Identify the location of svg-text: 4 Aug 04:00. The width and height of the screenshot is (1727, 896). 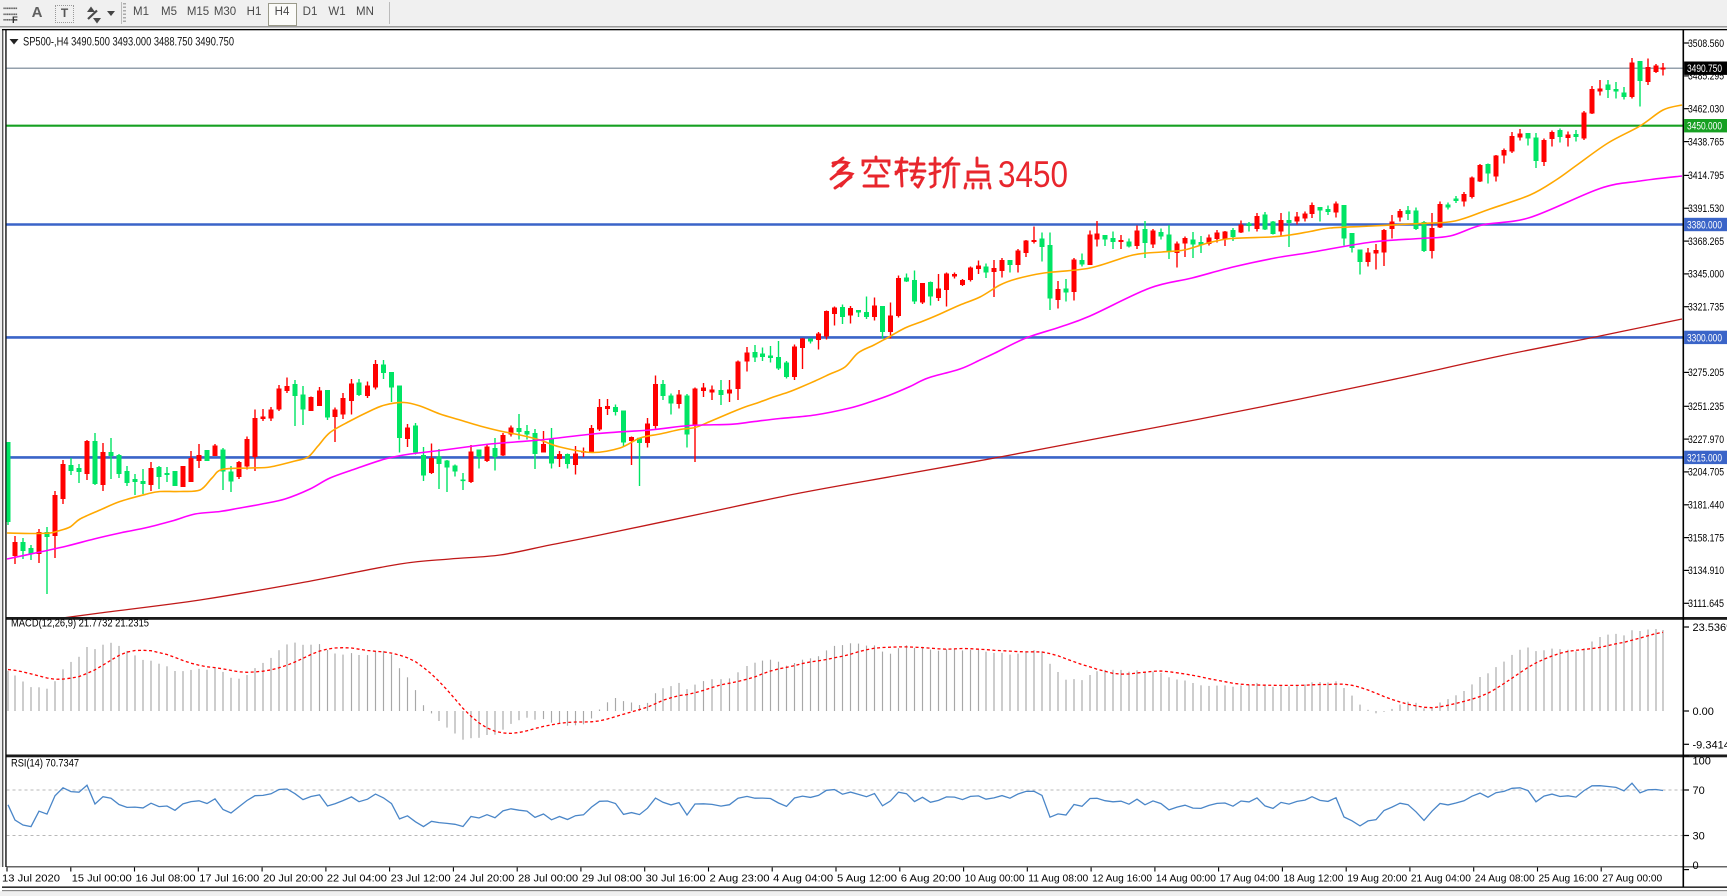
(803, 879).